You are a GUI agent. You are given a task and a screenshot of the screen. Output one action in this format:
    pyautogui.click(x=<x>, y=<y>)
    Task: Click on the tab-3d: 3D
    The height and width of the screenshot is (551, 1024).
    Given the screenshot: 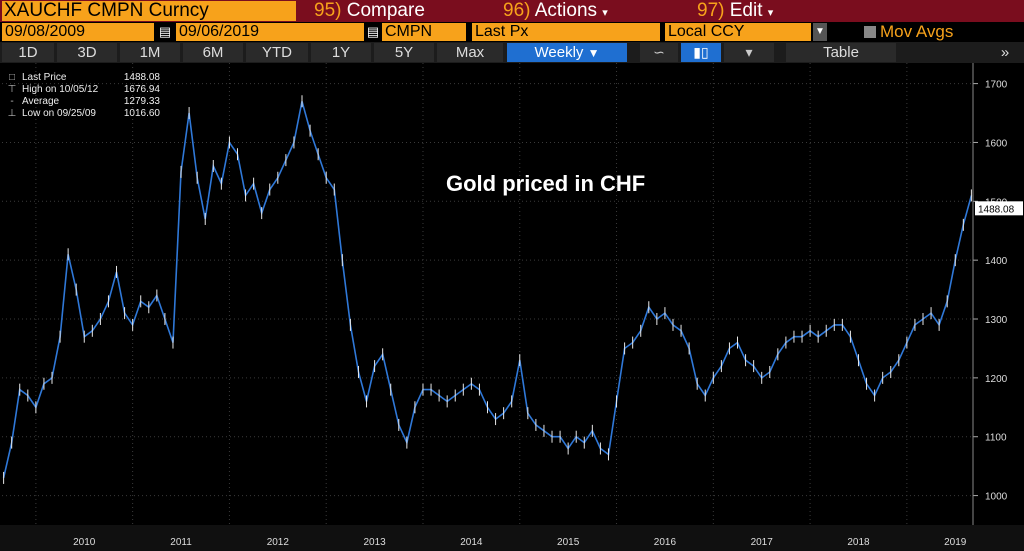 What is the action you would take?
    pyautogui.click(x=87, y=52)
    